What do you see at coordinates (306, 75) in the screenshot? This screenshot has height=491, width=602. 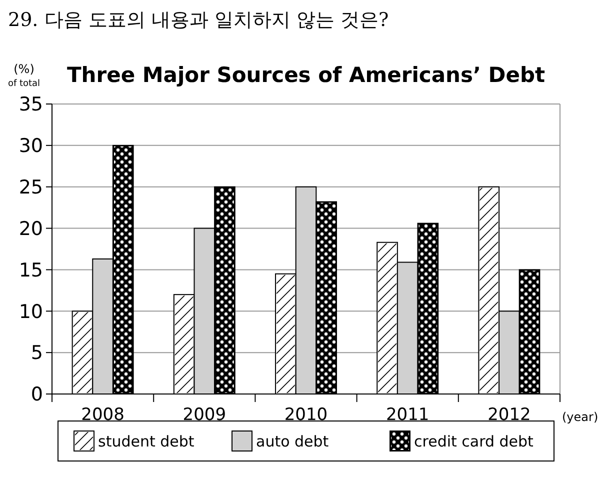 I see `chart-title: Three Major Sources of Americans’ Debt` at bounding box center [306, 75].